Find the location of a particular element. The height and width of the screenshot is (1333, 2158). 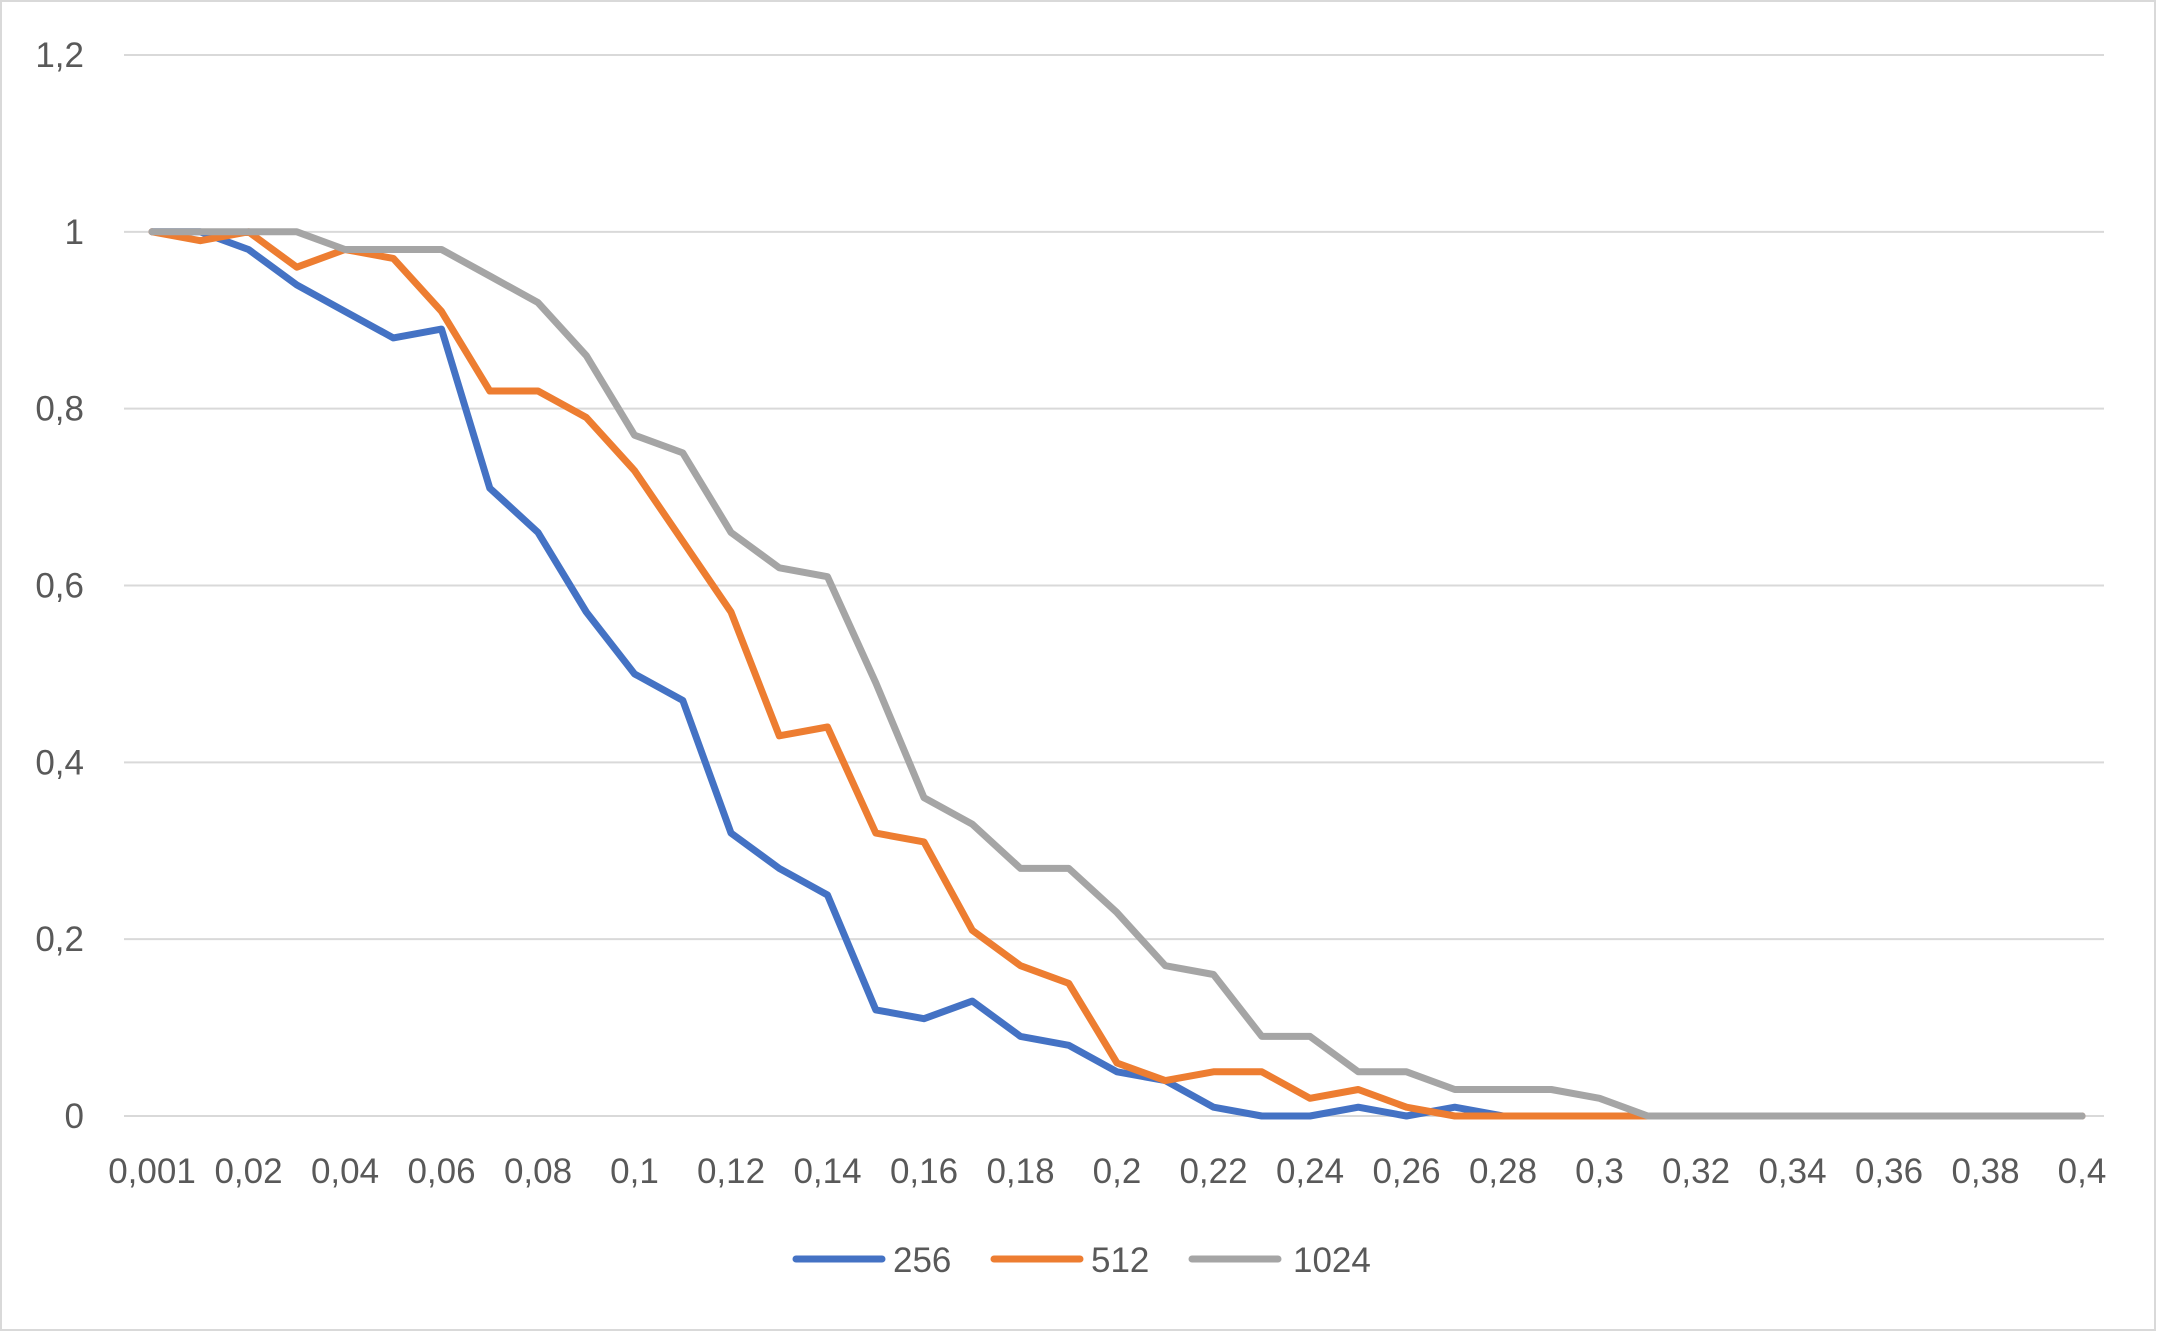

legend-label-256: 256 is located at coordinates (922, 1260).